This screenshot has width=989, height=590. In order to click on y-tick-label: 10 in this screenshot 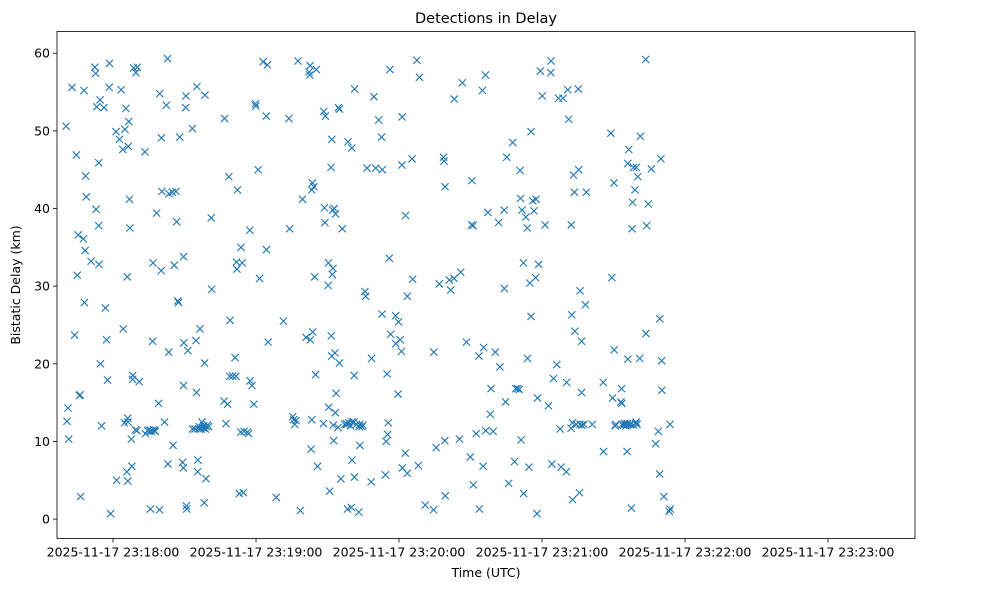, I will do `click(42, 441)`.